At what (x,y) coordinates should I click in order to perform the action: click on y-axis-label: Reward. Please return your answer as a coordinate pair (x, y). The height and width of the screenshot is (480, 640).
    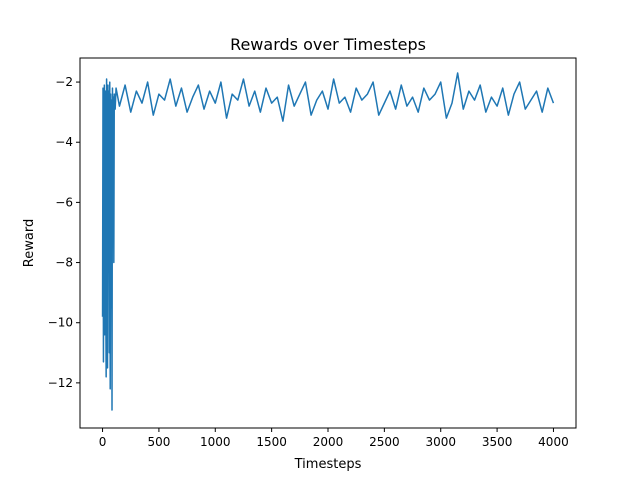
    Looking at the image, I should click on (29, 243).